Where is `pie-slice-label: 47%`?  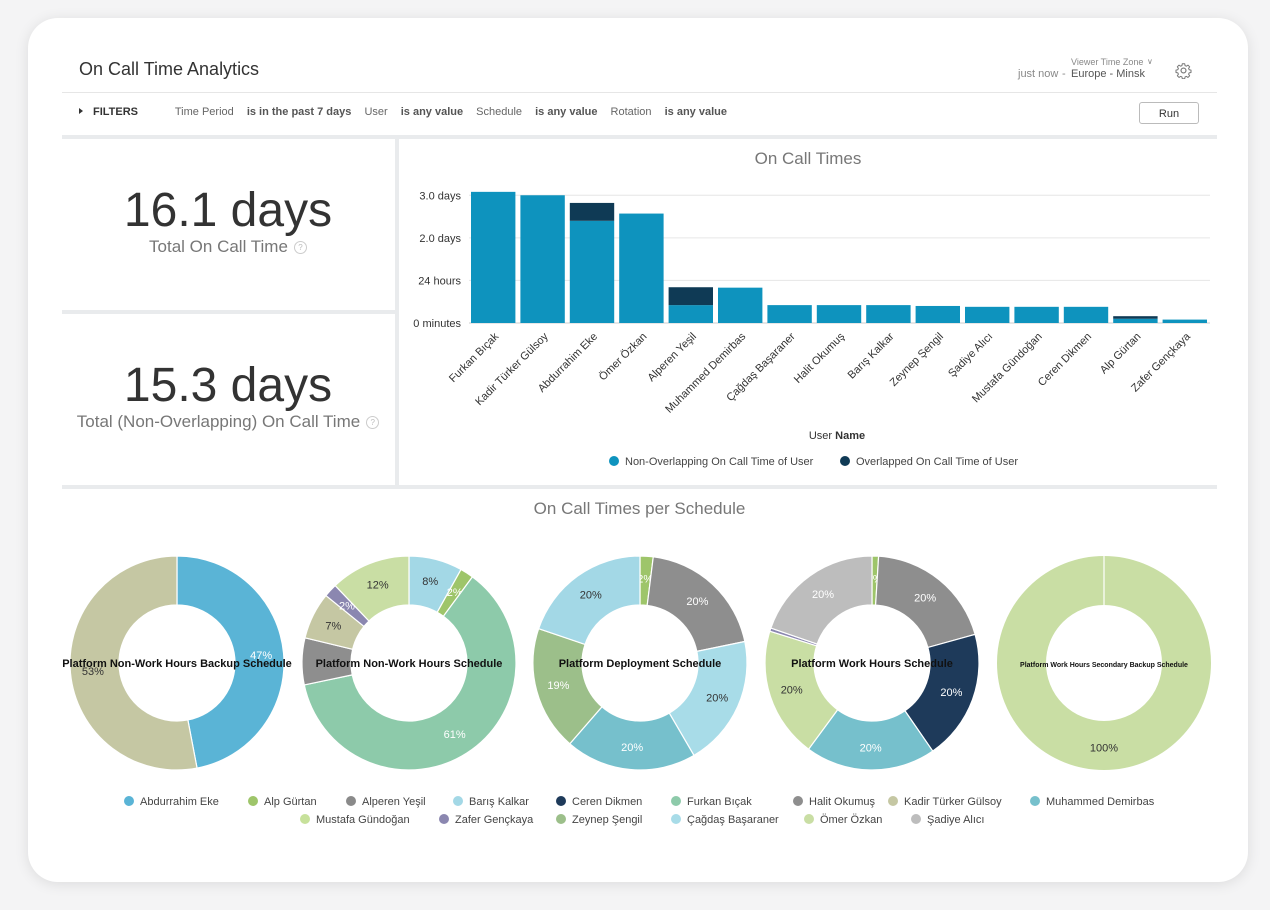 pie-slice-label: 47% is located at coordinates (261, 656).